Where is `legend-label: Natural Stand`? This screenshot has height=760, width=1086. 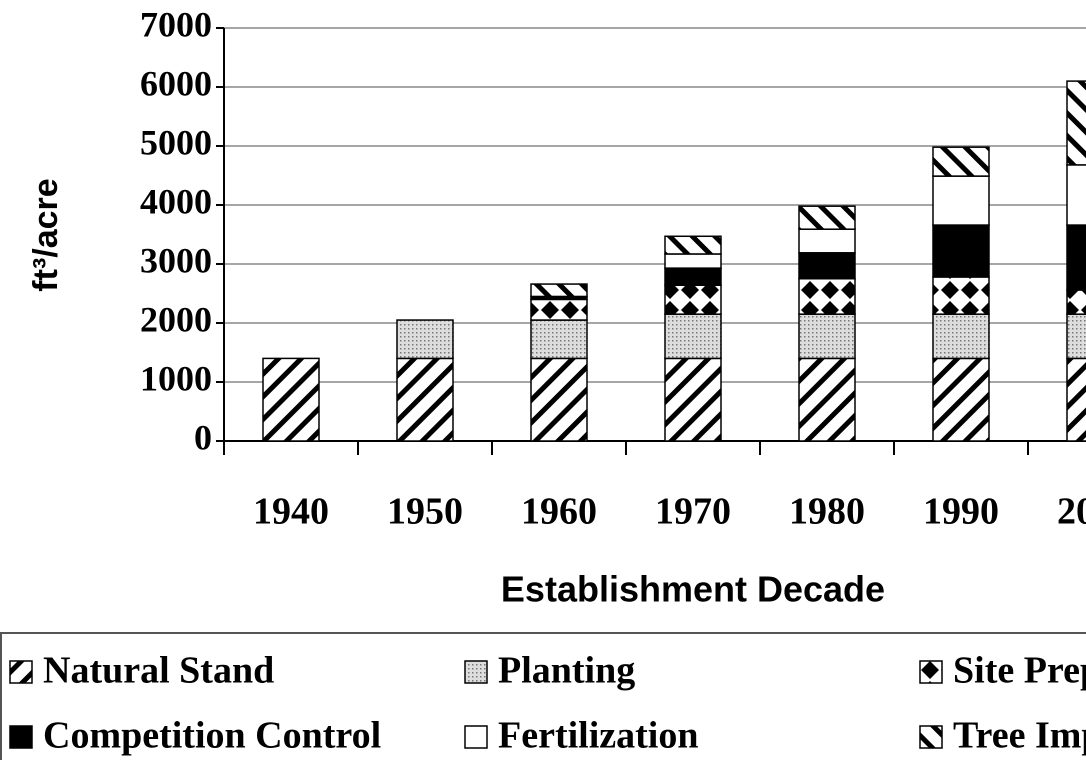 legend-label: Natural Stand is located at coordinates (158, 671).